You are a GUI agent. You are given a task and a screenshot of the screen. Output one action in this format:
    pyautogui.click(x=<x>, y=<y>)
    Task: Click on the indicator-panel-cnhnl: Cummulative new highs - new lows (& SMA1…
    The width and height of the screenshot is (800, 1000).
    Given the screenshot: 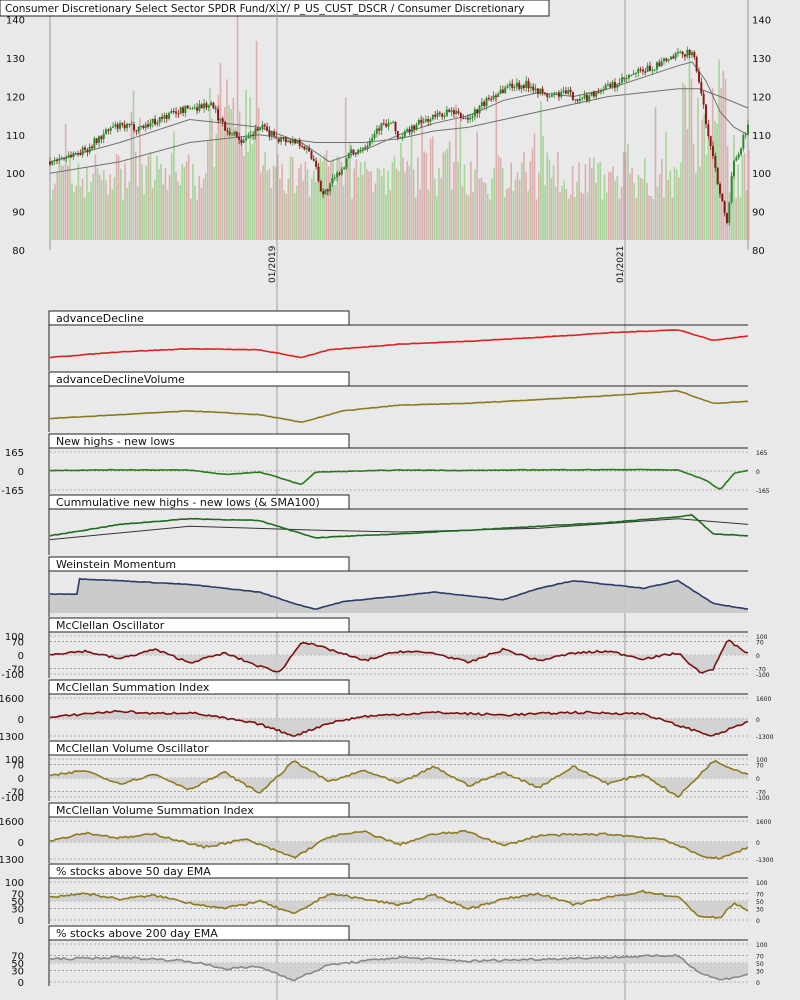 What is the action you would take?
    pyautogui.click(x=398, y=524)
    